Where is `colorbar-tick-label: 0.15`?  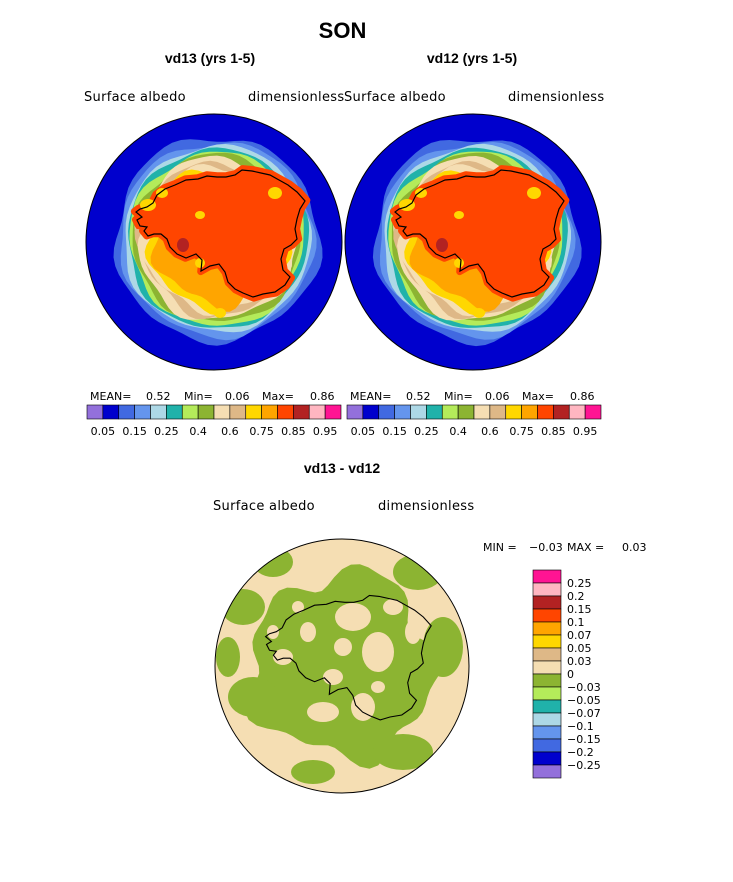
colorbar-tick-label: 0.15 is located at coordinates (134, 431).